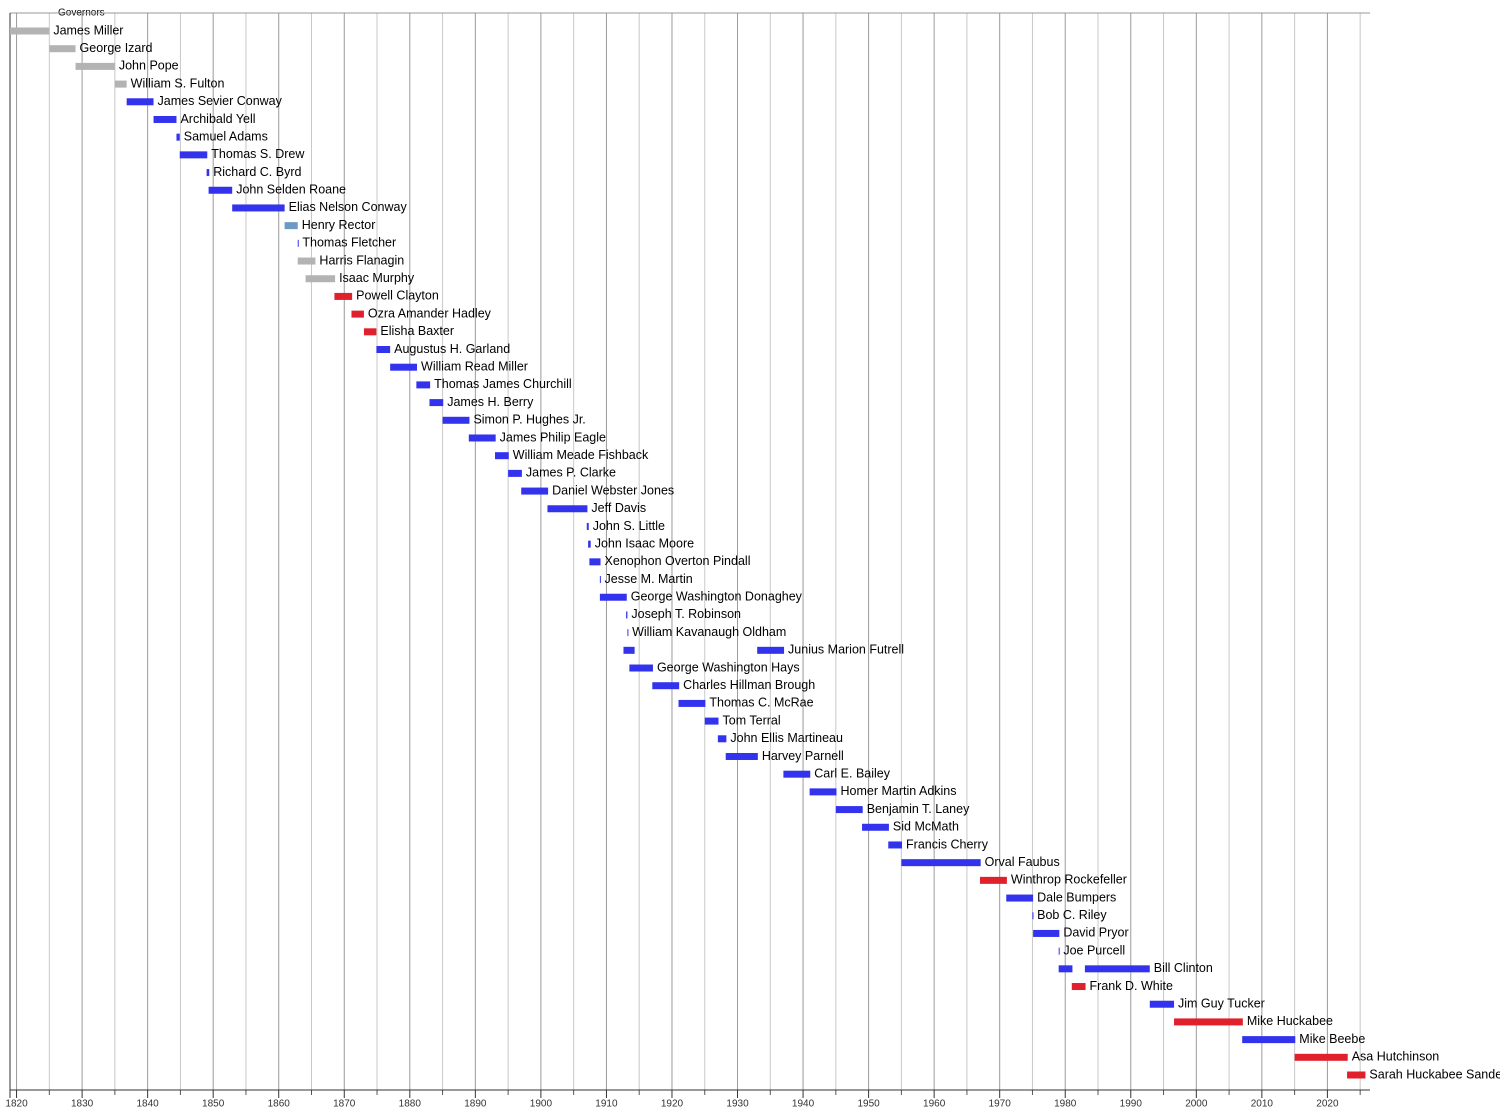 This screenshot has height=1110, width=1500. I want to click on governor-label: Richard C. Byrd, so click(257, 172).